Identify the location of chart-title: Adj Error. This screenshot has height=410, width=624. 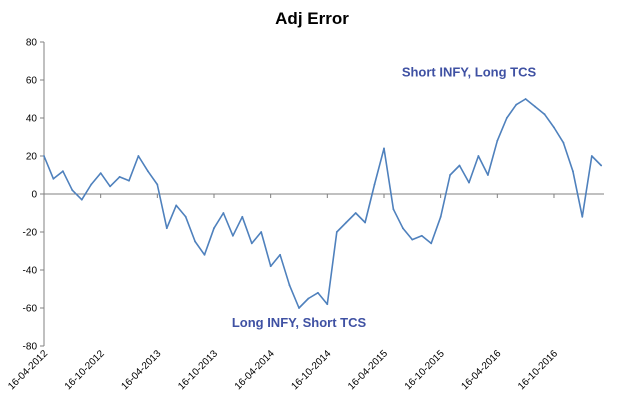
(312, 18).